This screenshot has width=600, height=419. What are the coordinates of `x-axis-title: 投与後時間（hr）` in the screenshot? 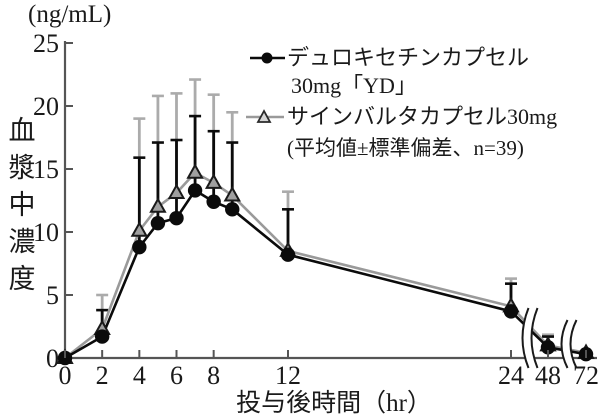 It's located at (334, 403).